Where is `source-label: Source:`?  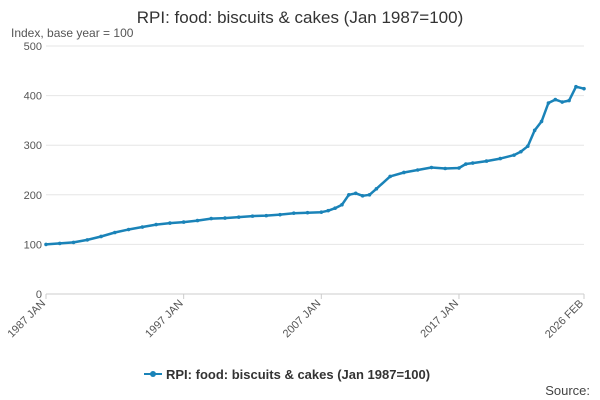
source-label: Source: is located at coordinates (567, 390).